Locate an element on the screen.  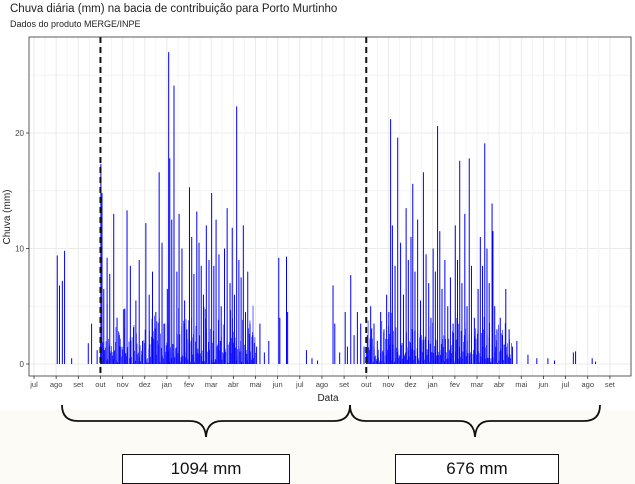
chart-subtitle: Dados do produto MERGE/INPE is located at coordinates (75, 24).